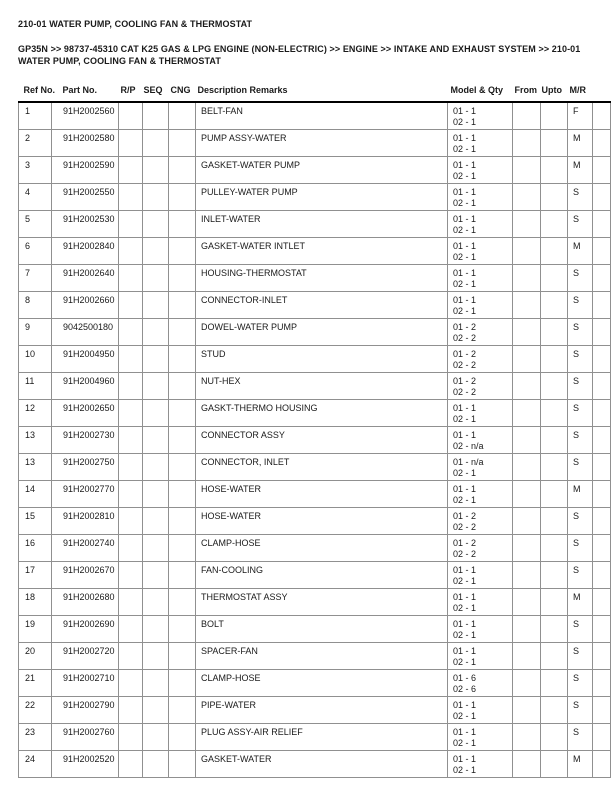 The height and width of the screenshot is (792, 612). I want to click on cell-ref-no: 1, so click(35, 115).